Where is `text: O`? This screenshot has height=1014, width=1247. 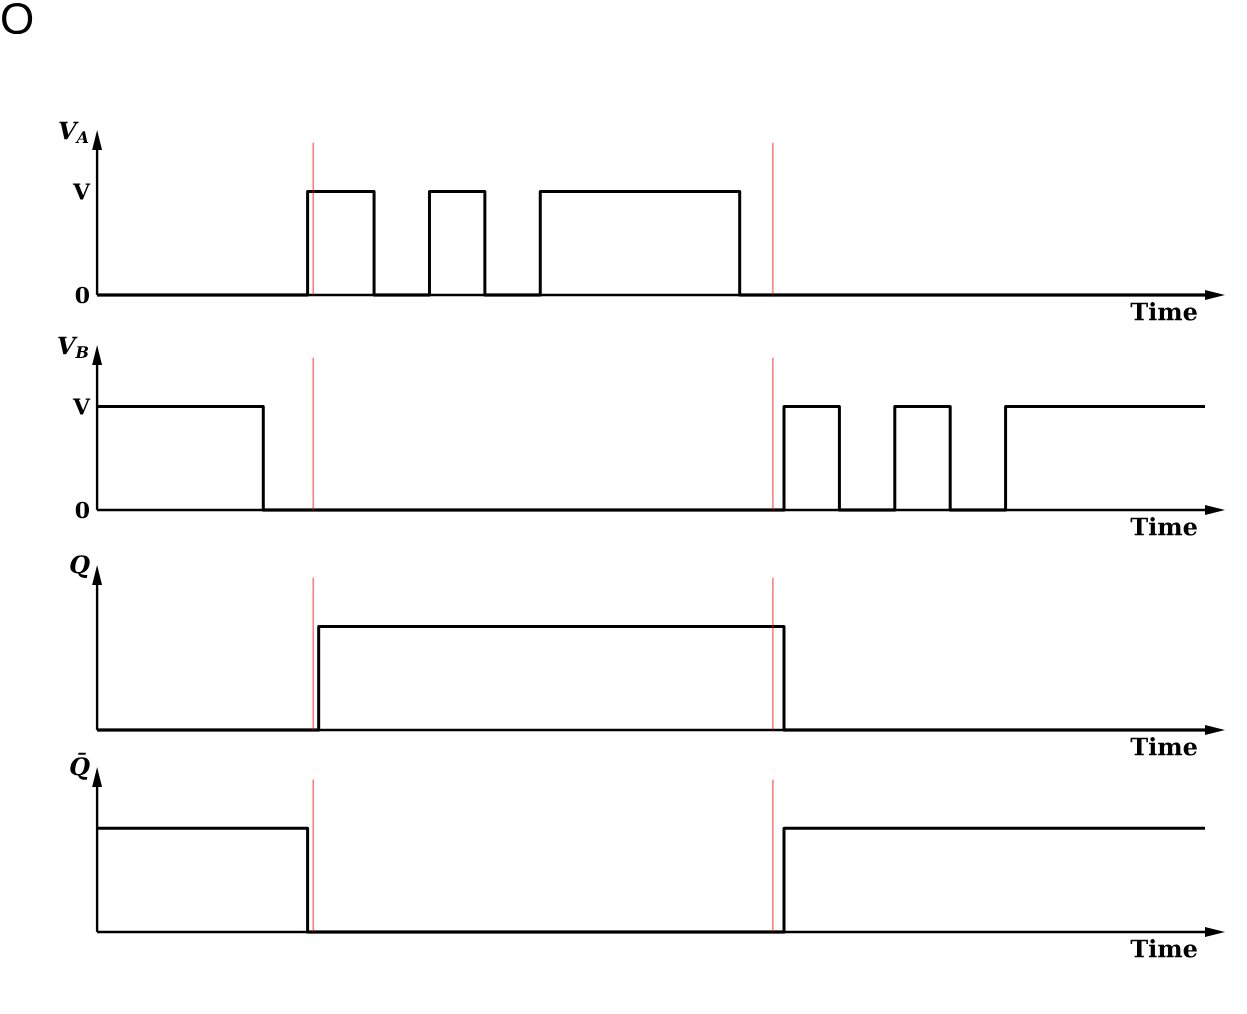
text: O is located at coordinates (17, 18).